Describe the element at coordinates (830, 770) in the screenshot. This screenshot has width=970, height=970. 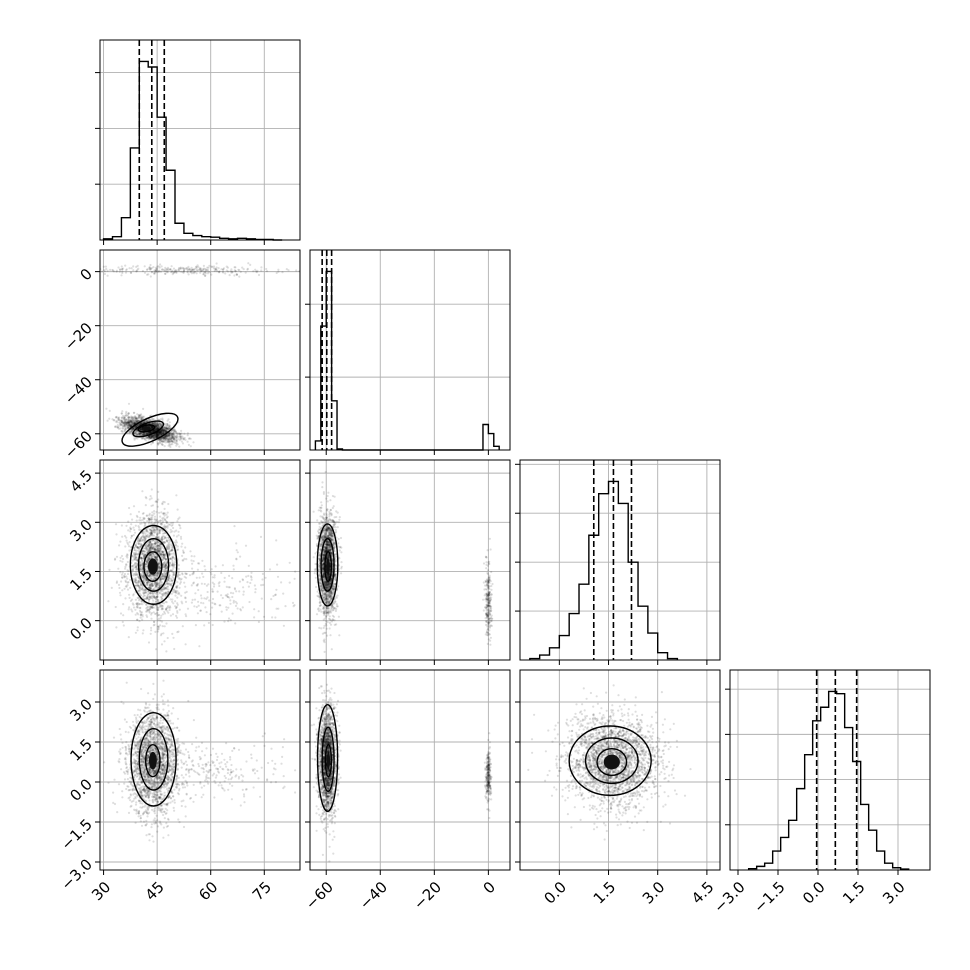
I see `panel-frame` at that location.